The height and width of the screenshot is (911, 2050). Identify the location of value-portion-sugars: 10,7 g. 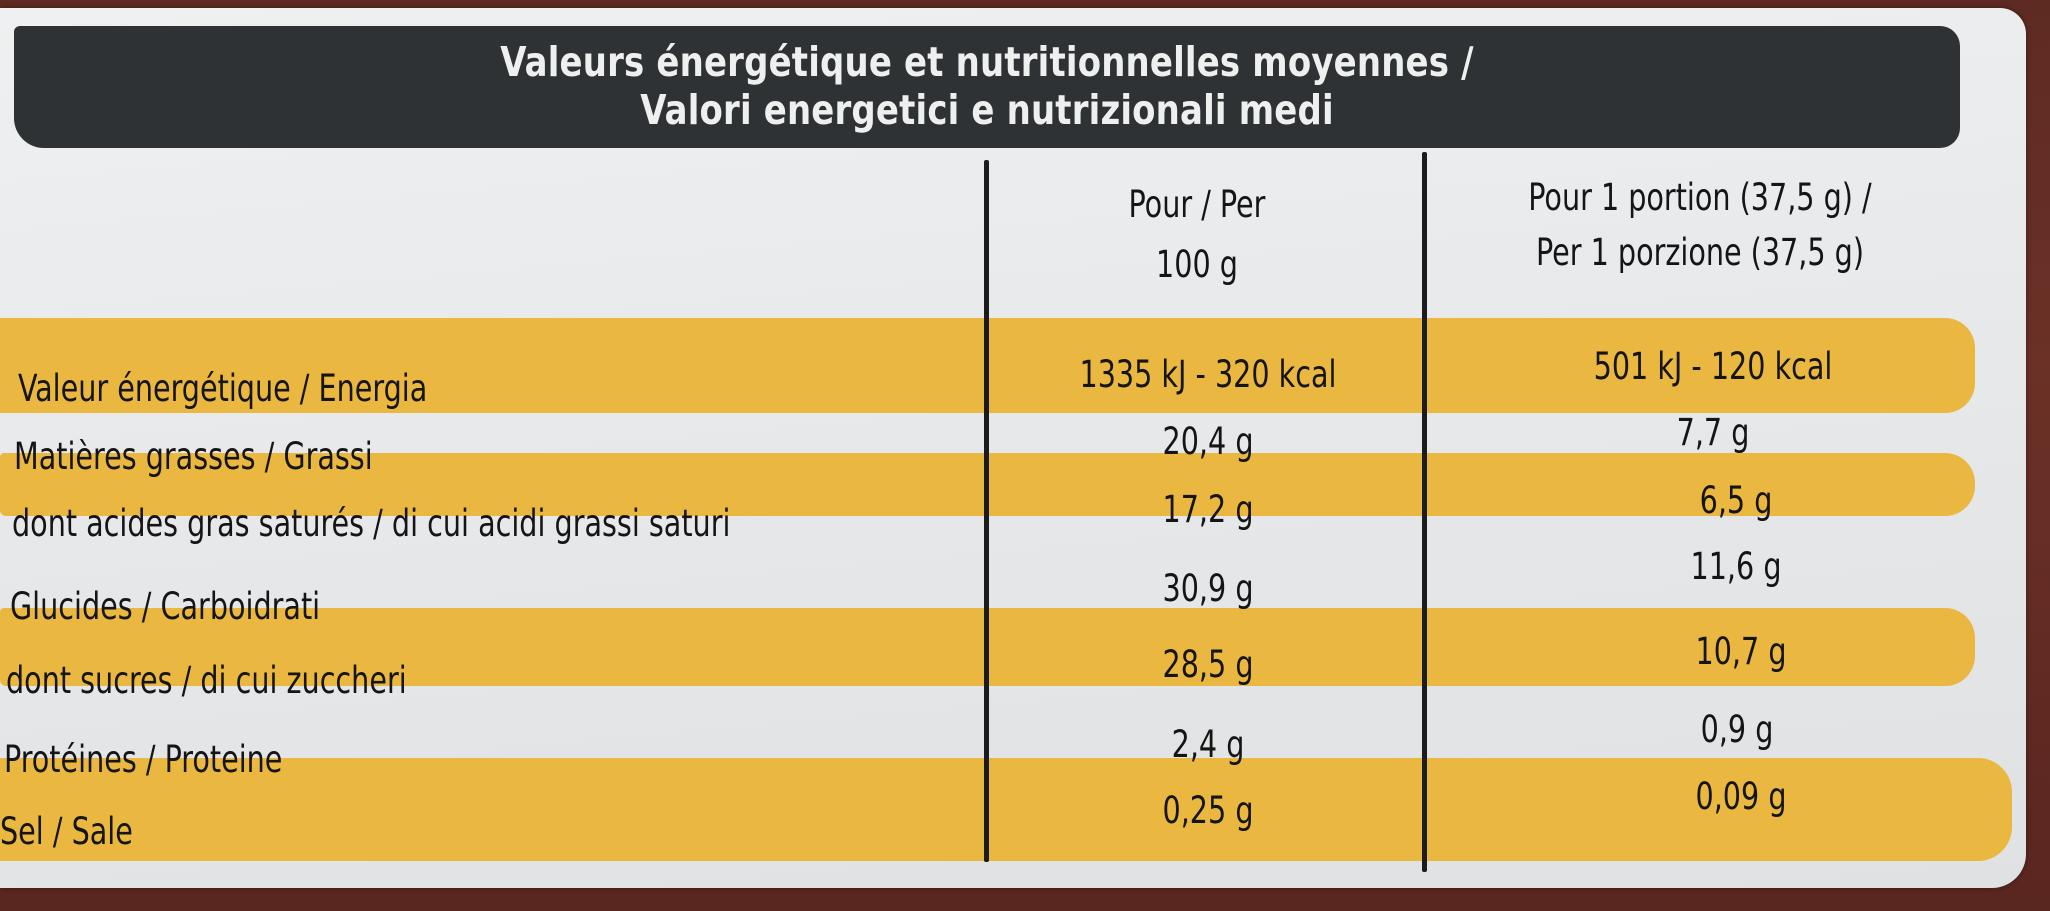
(1741, 651).